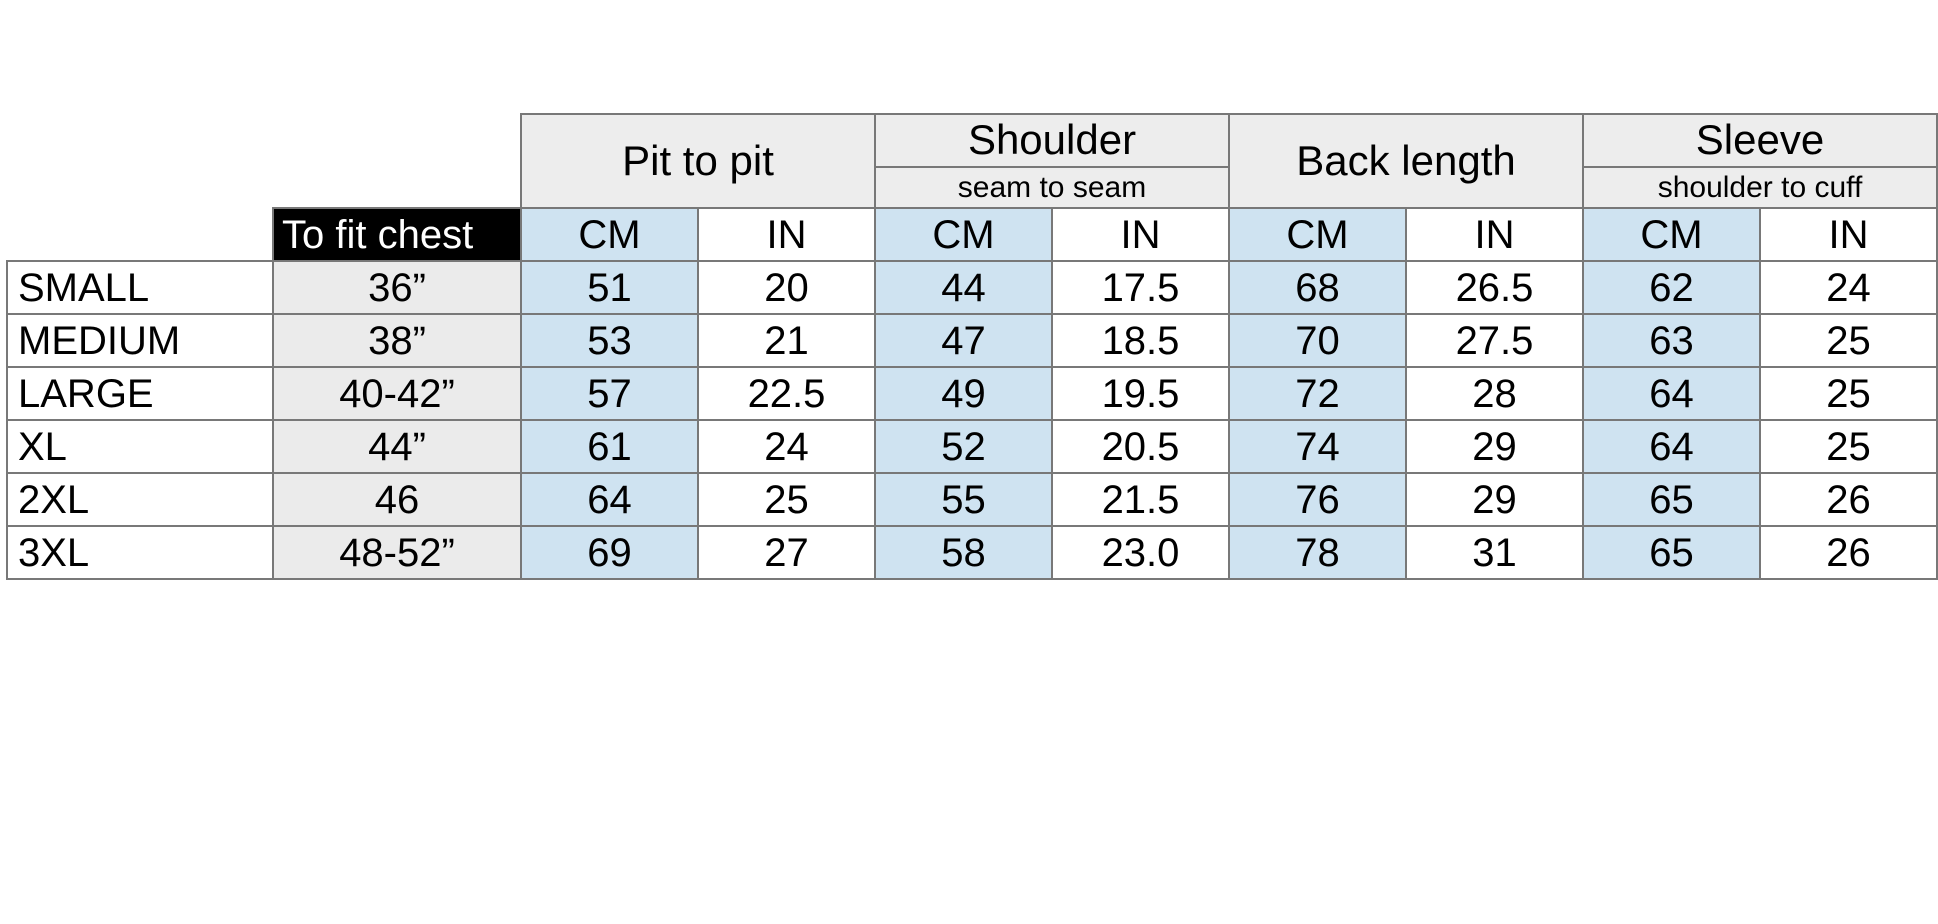 The width and height of the screenshot is (1938, 924). I want to click on chest-value: 36”, so click(397, 287).